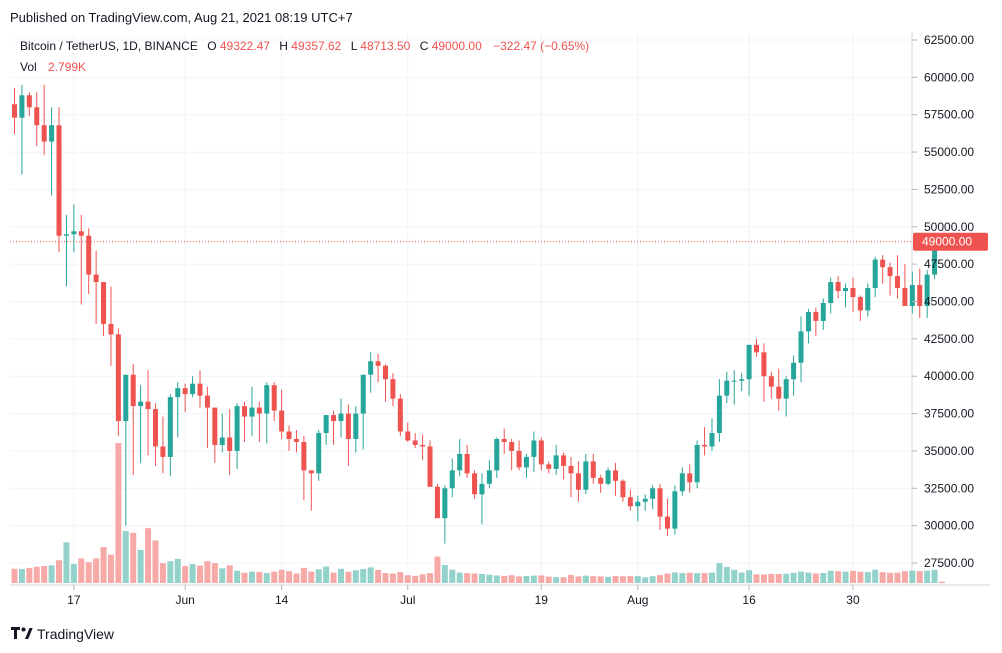 Image resolution: width=1002 pixels, height=653 pixels. I want to click on price-tick-label: 62500.00, so click(949, 40).